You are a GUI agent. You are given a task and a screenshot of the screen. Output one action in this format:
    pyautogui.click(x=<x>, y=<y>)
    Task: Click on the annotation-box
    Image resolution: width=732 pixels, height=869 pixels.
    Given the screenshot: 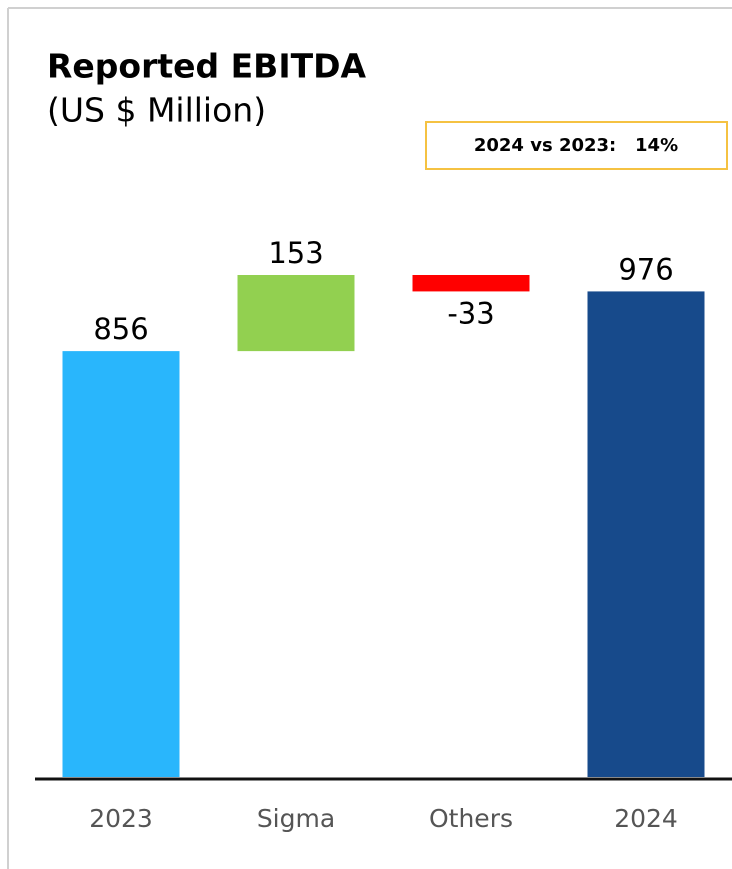 What is the action you would take?
    pyautogui.click(x=576, y=145)
    